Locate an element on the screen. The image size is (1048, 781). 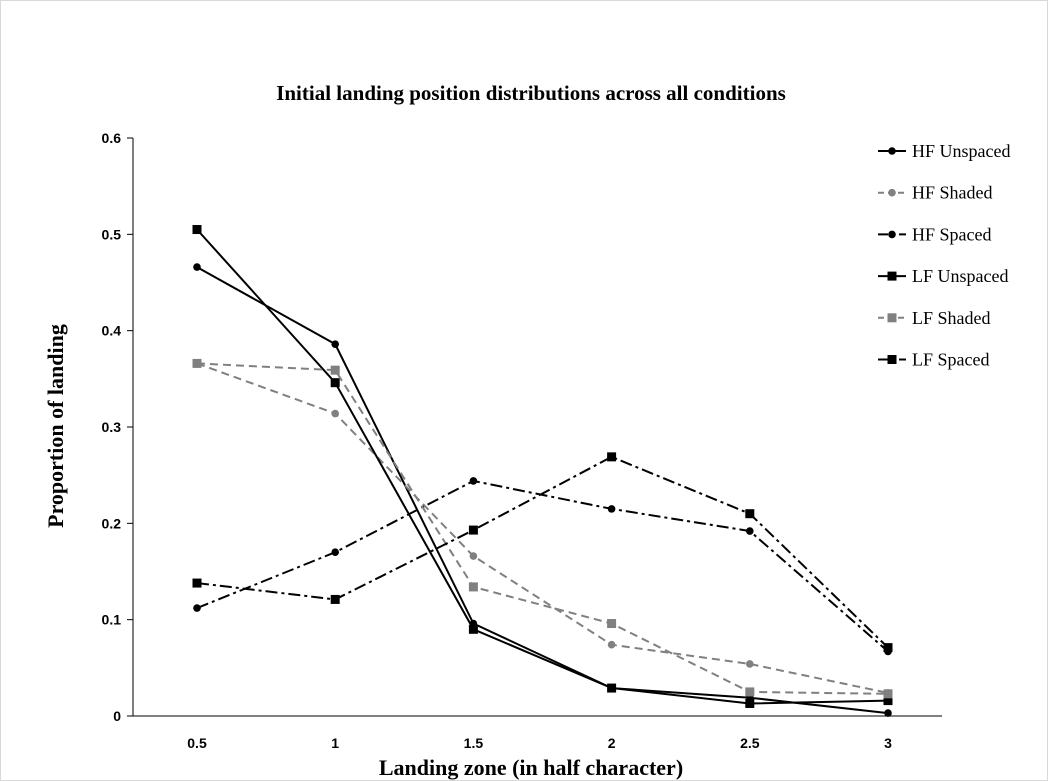
legend-item-lf-shaded: LF Shaded is located at coordinates (934, 318).